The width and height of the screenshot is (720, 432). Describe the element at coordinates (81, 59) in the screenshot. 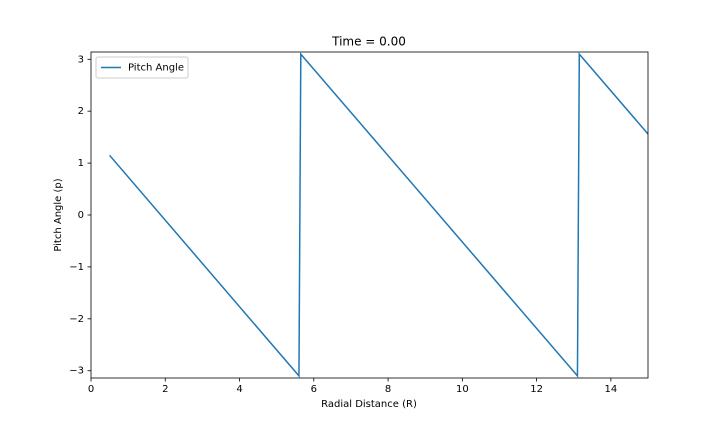

I see `y-tick-label: 3` at that location.